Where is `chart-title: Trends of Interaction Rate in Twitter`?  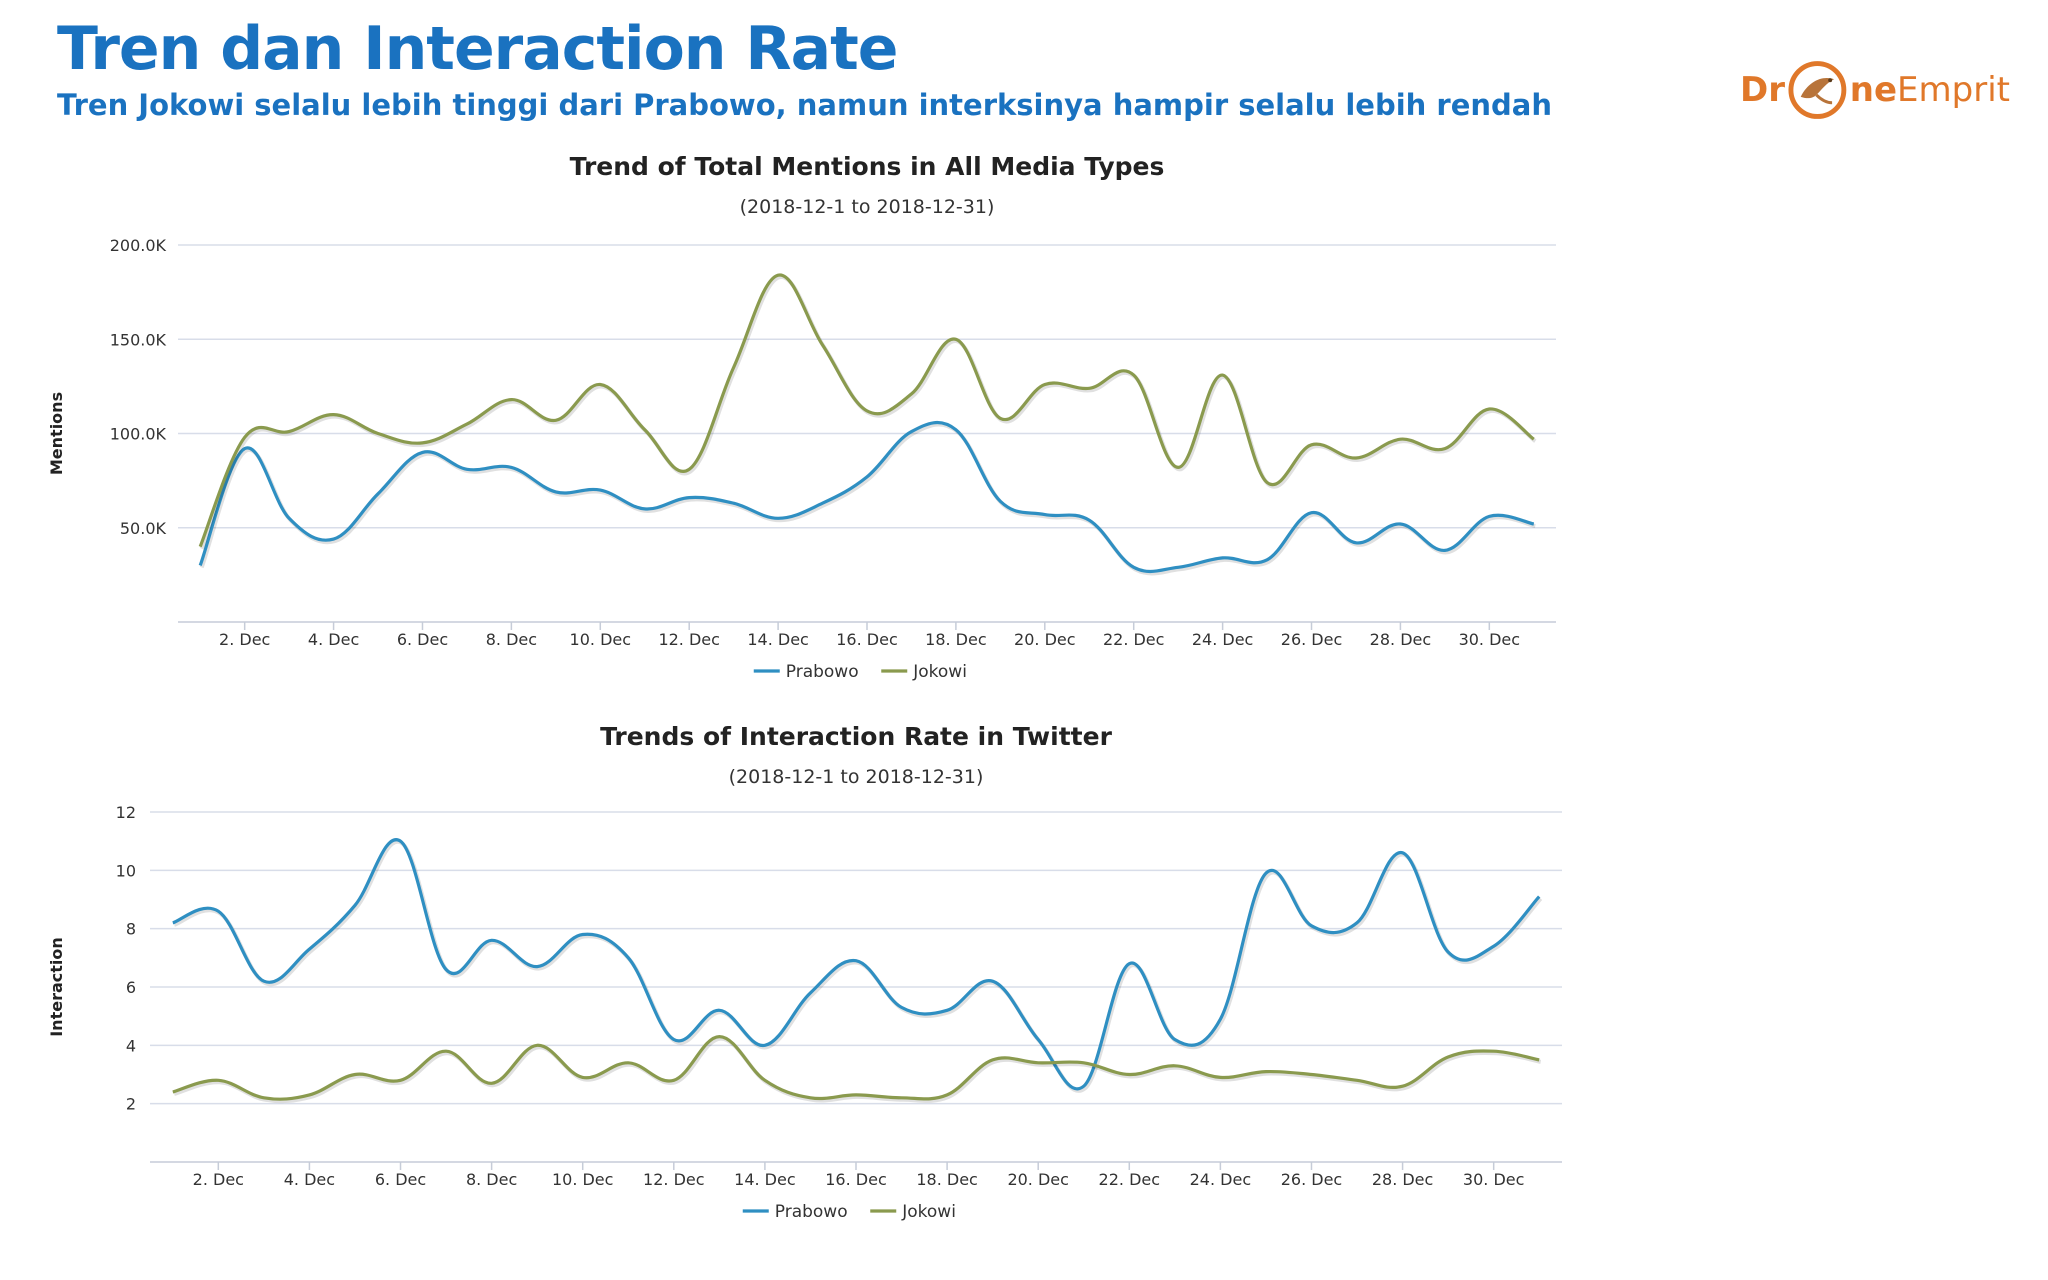
chart-title: Trends of Interaction Rate in Twitter is located at coordinates (856, 736).